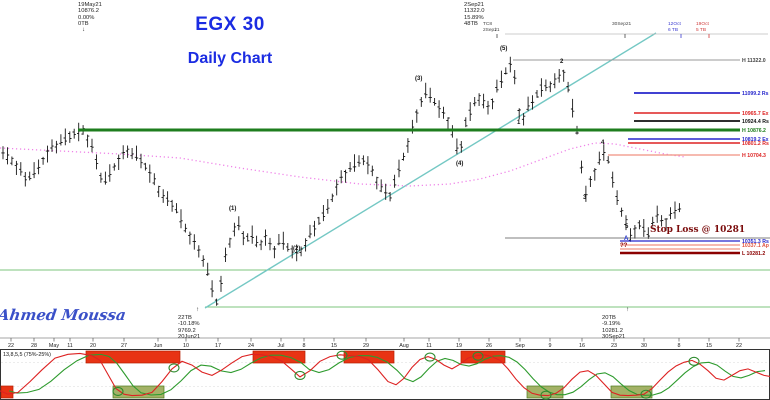  What do you see at coordinates (504, 49) in the screenshot?
I see `elliott-wave-label: (5)` at bounding box center [504, 49].